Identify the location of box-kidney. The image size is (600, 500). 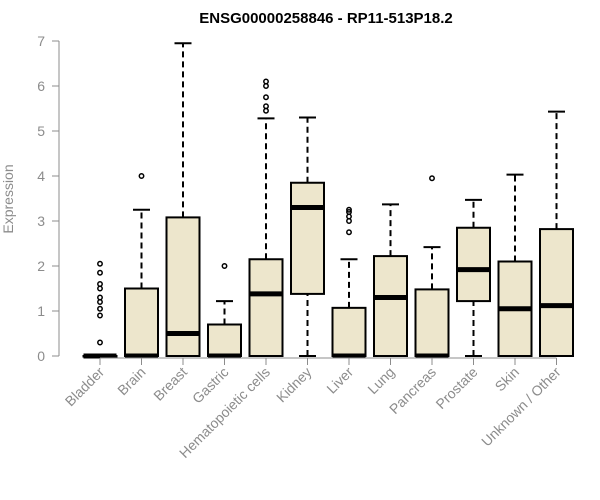
(307, 236).